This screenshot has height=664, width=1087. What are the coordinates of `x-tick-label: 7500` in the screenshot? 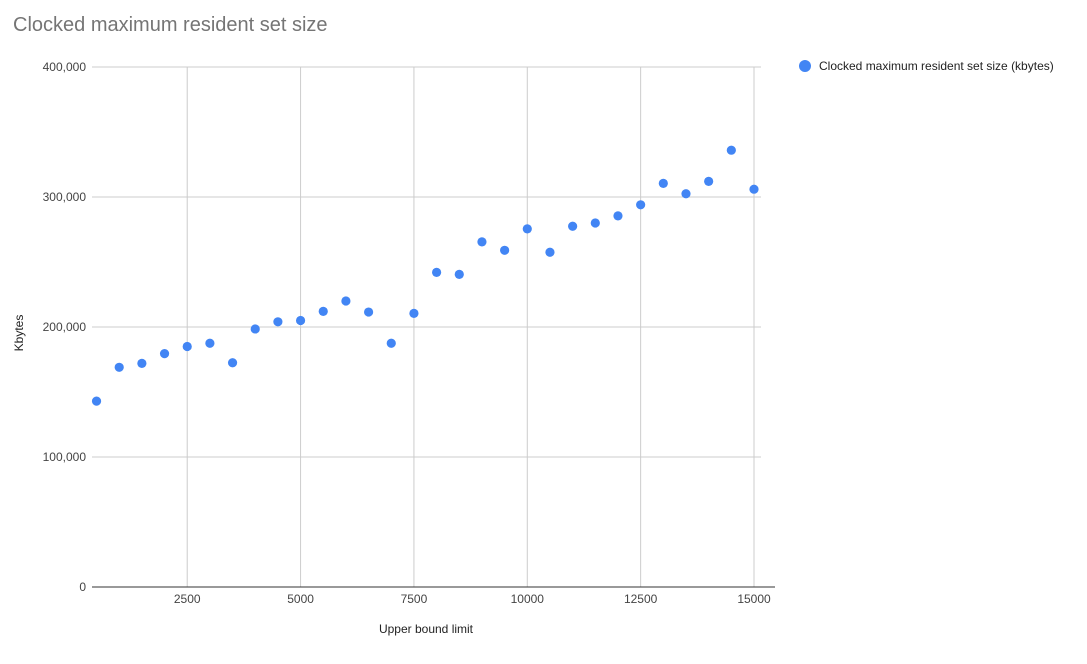 It's located at (414, 599).